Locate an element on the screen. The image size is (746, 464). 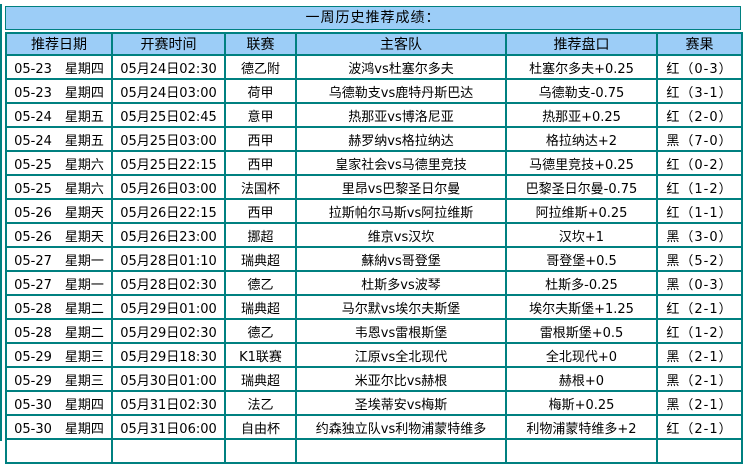
handicap-cell: 热那亚+0.25 is located at coordinates (581, 115).